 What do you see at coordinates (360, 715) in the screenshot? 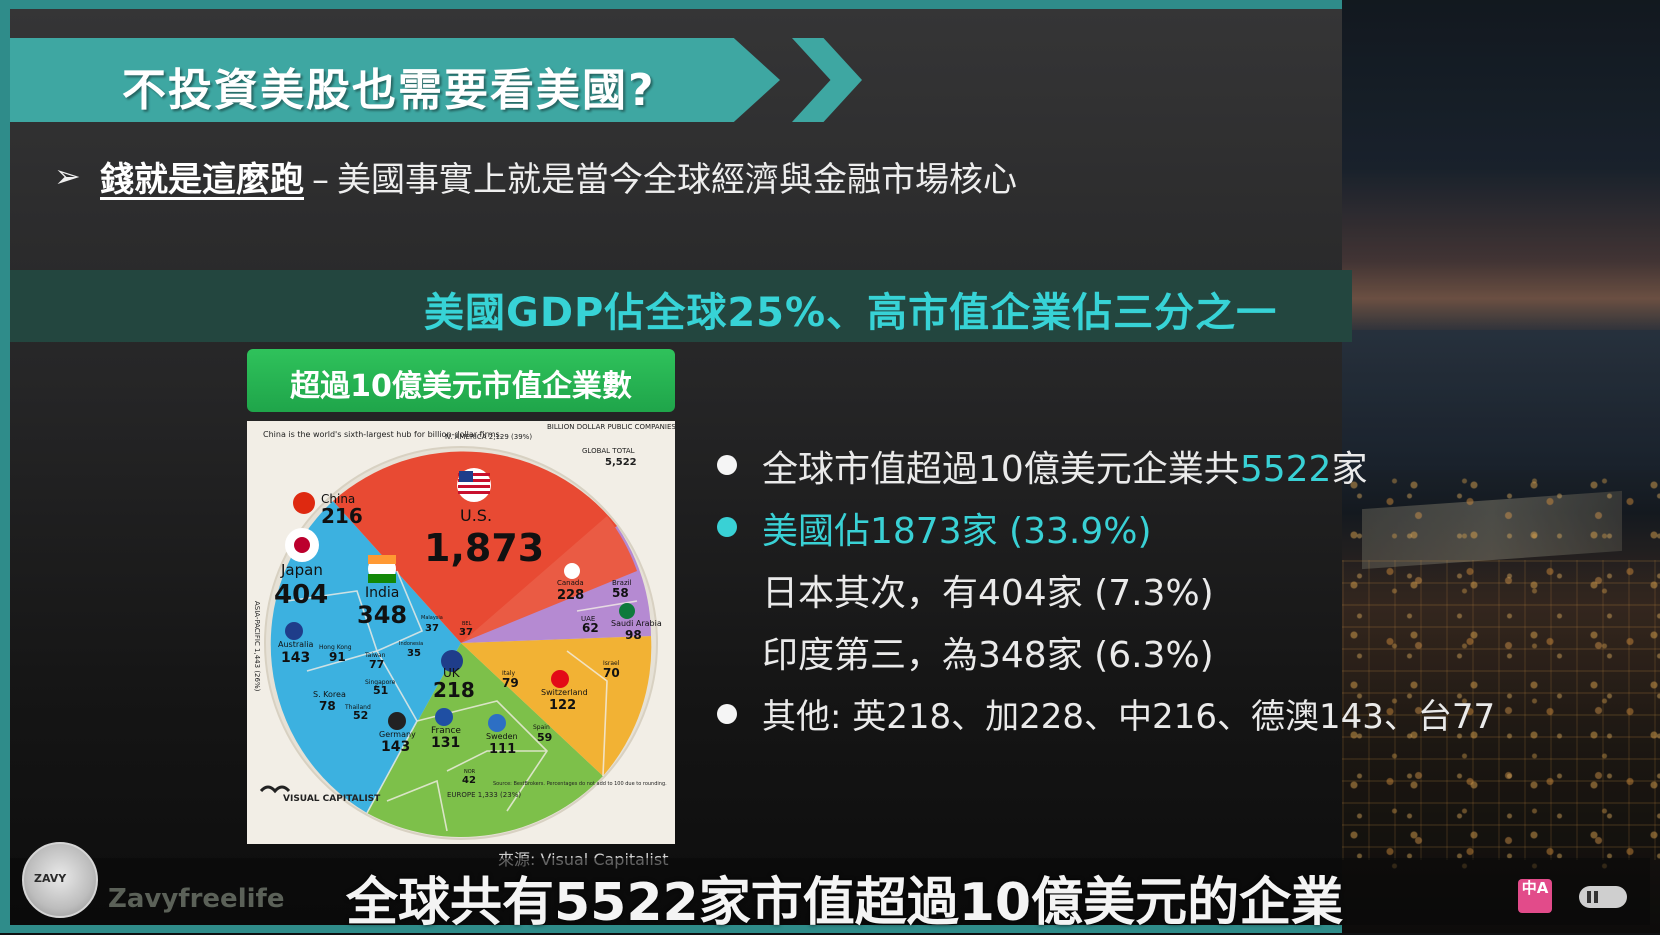
I see `country-thailand-value: 52` at bounding box center [360, 715].